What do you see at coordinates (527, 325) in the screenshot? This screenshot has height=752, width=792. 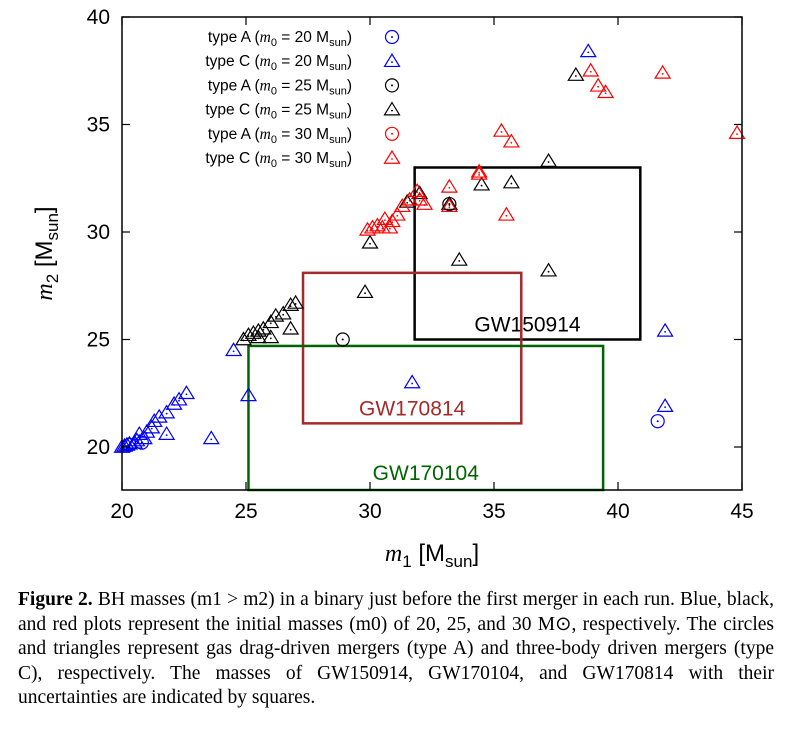 I see `gw-box-label: GW150914` at bounding box center [527, 325].